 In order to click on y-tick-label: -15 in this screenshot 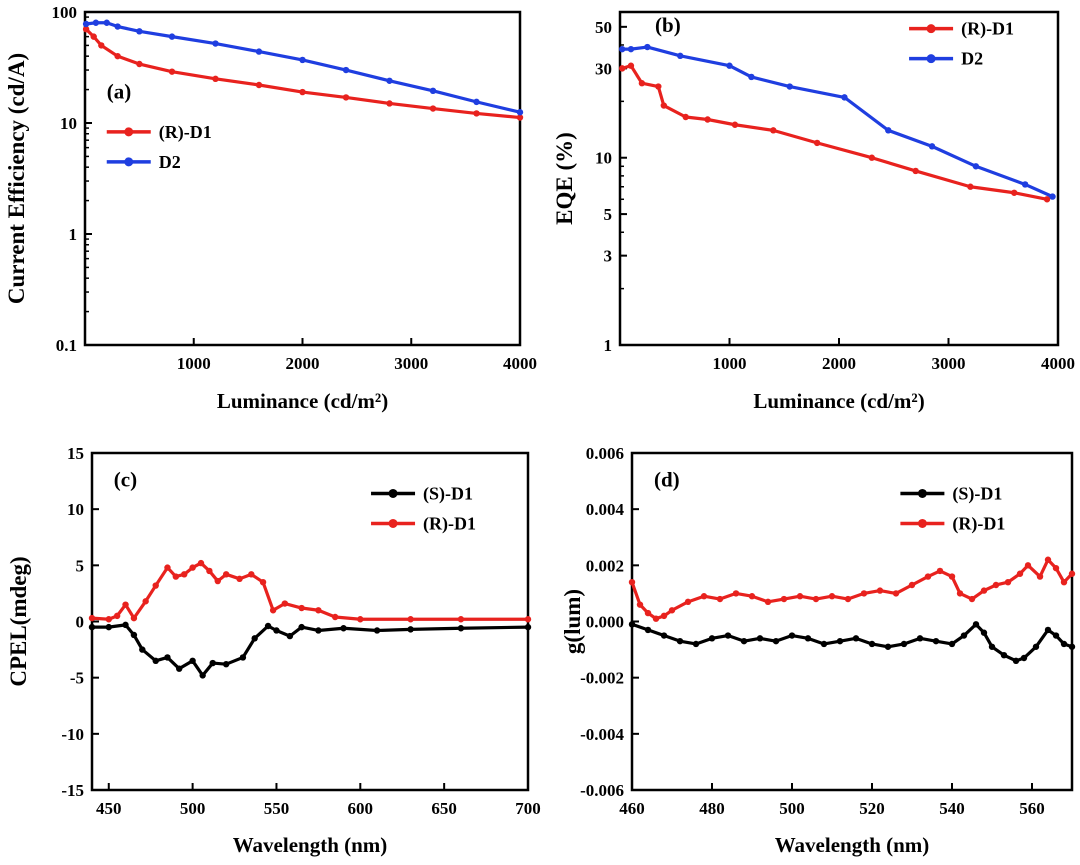, I will do `click(72, 790)`.